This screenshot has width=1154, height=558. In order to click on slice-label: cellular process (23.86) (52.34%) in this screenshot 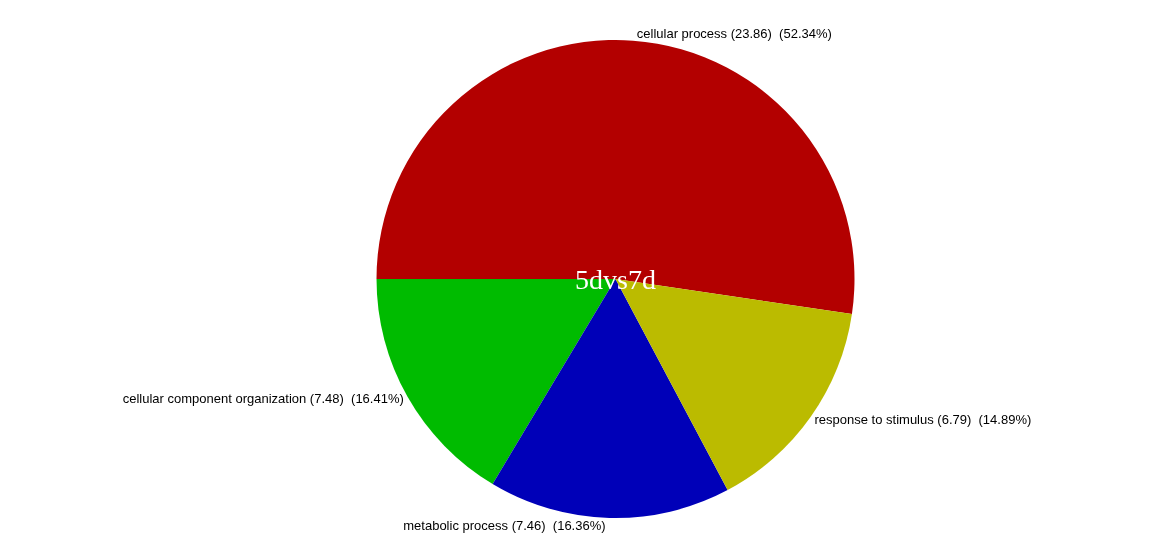, I will do `click(734, 33)`.